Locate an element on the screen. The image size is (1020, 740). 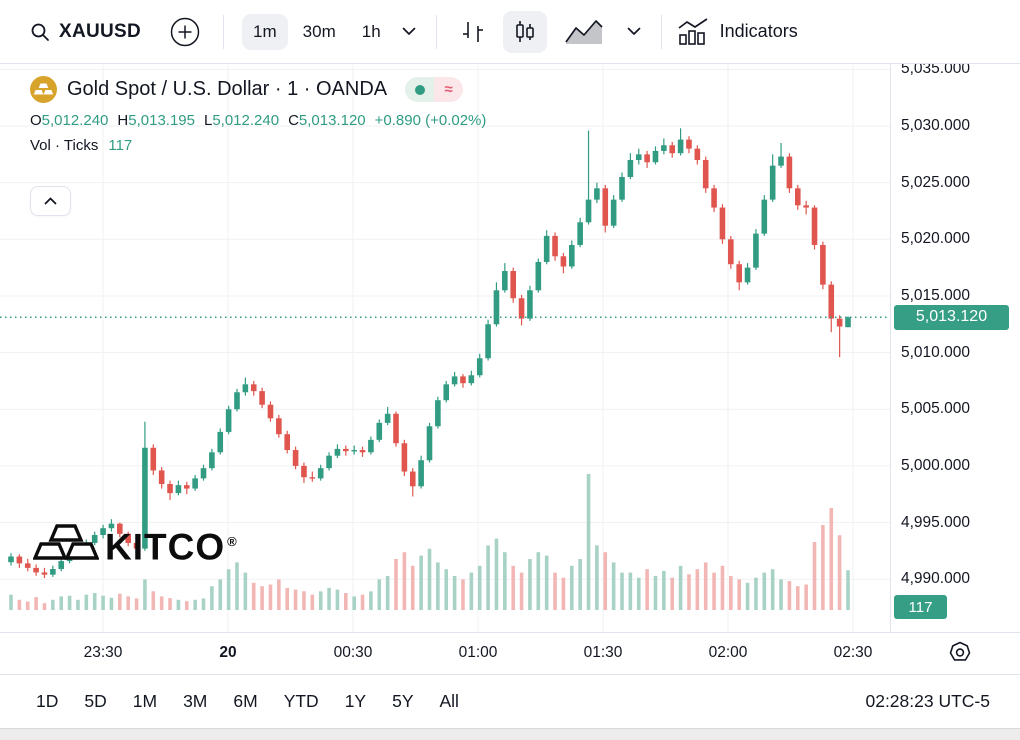
chart-style-area-button is located at coordinates (584, 32).